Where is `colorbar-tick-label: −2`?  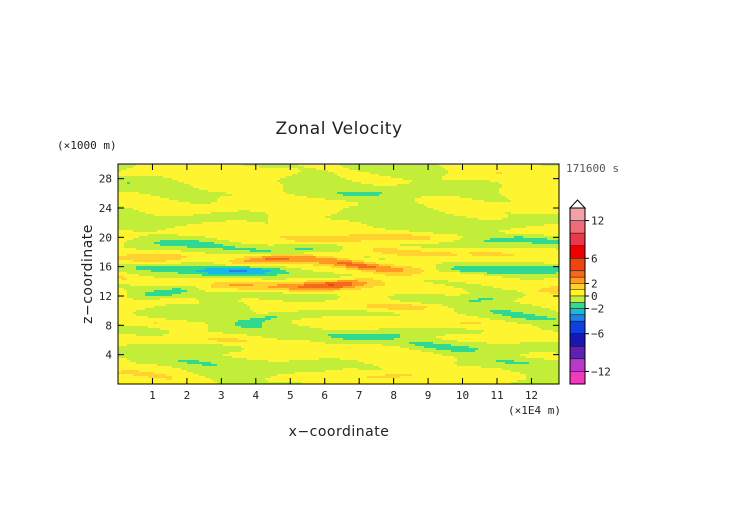 colorbar-tick-label: −2 is located at coordinates (597, 309).